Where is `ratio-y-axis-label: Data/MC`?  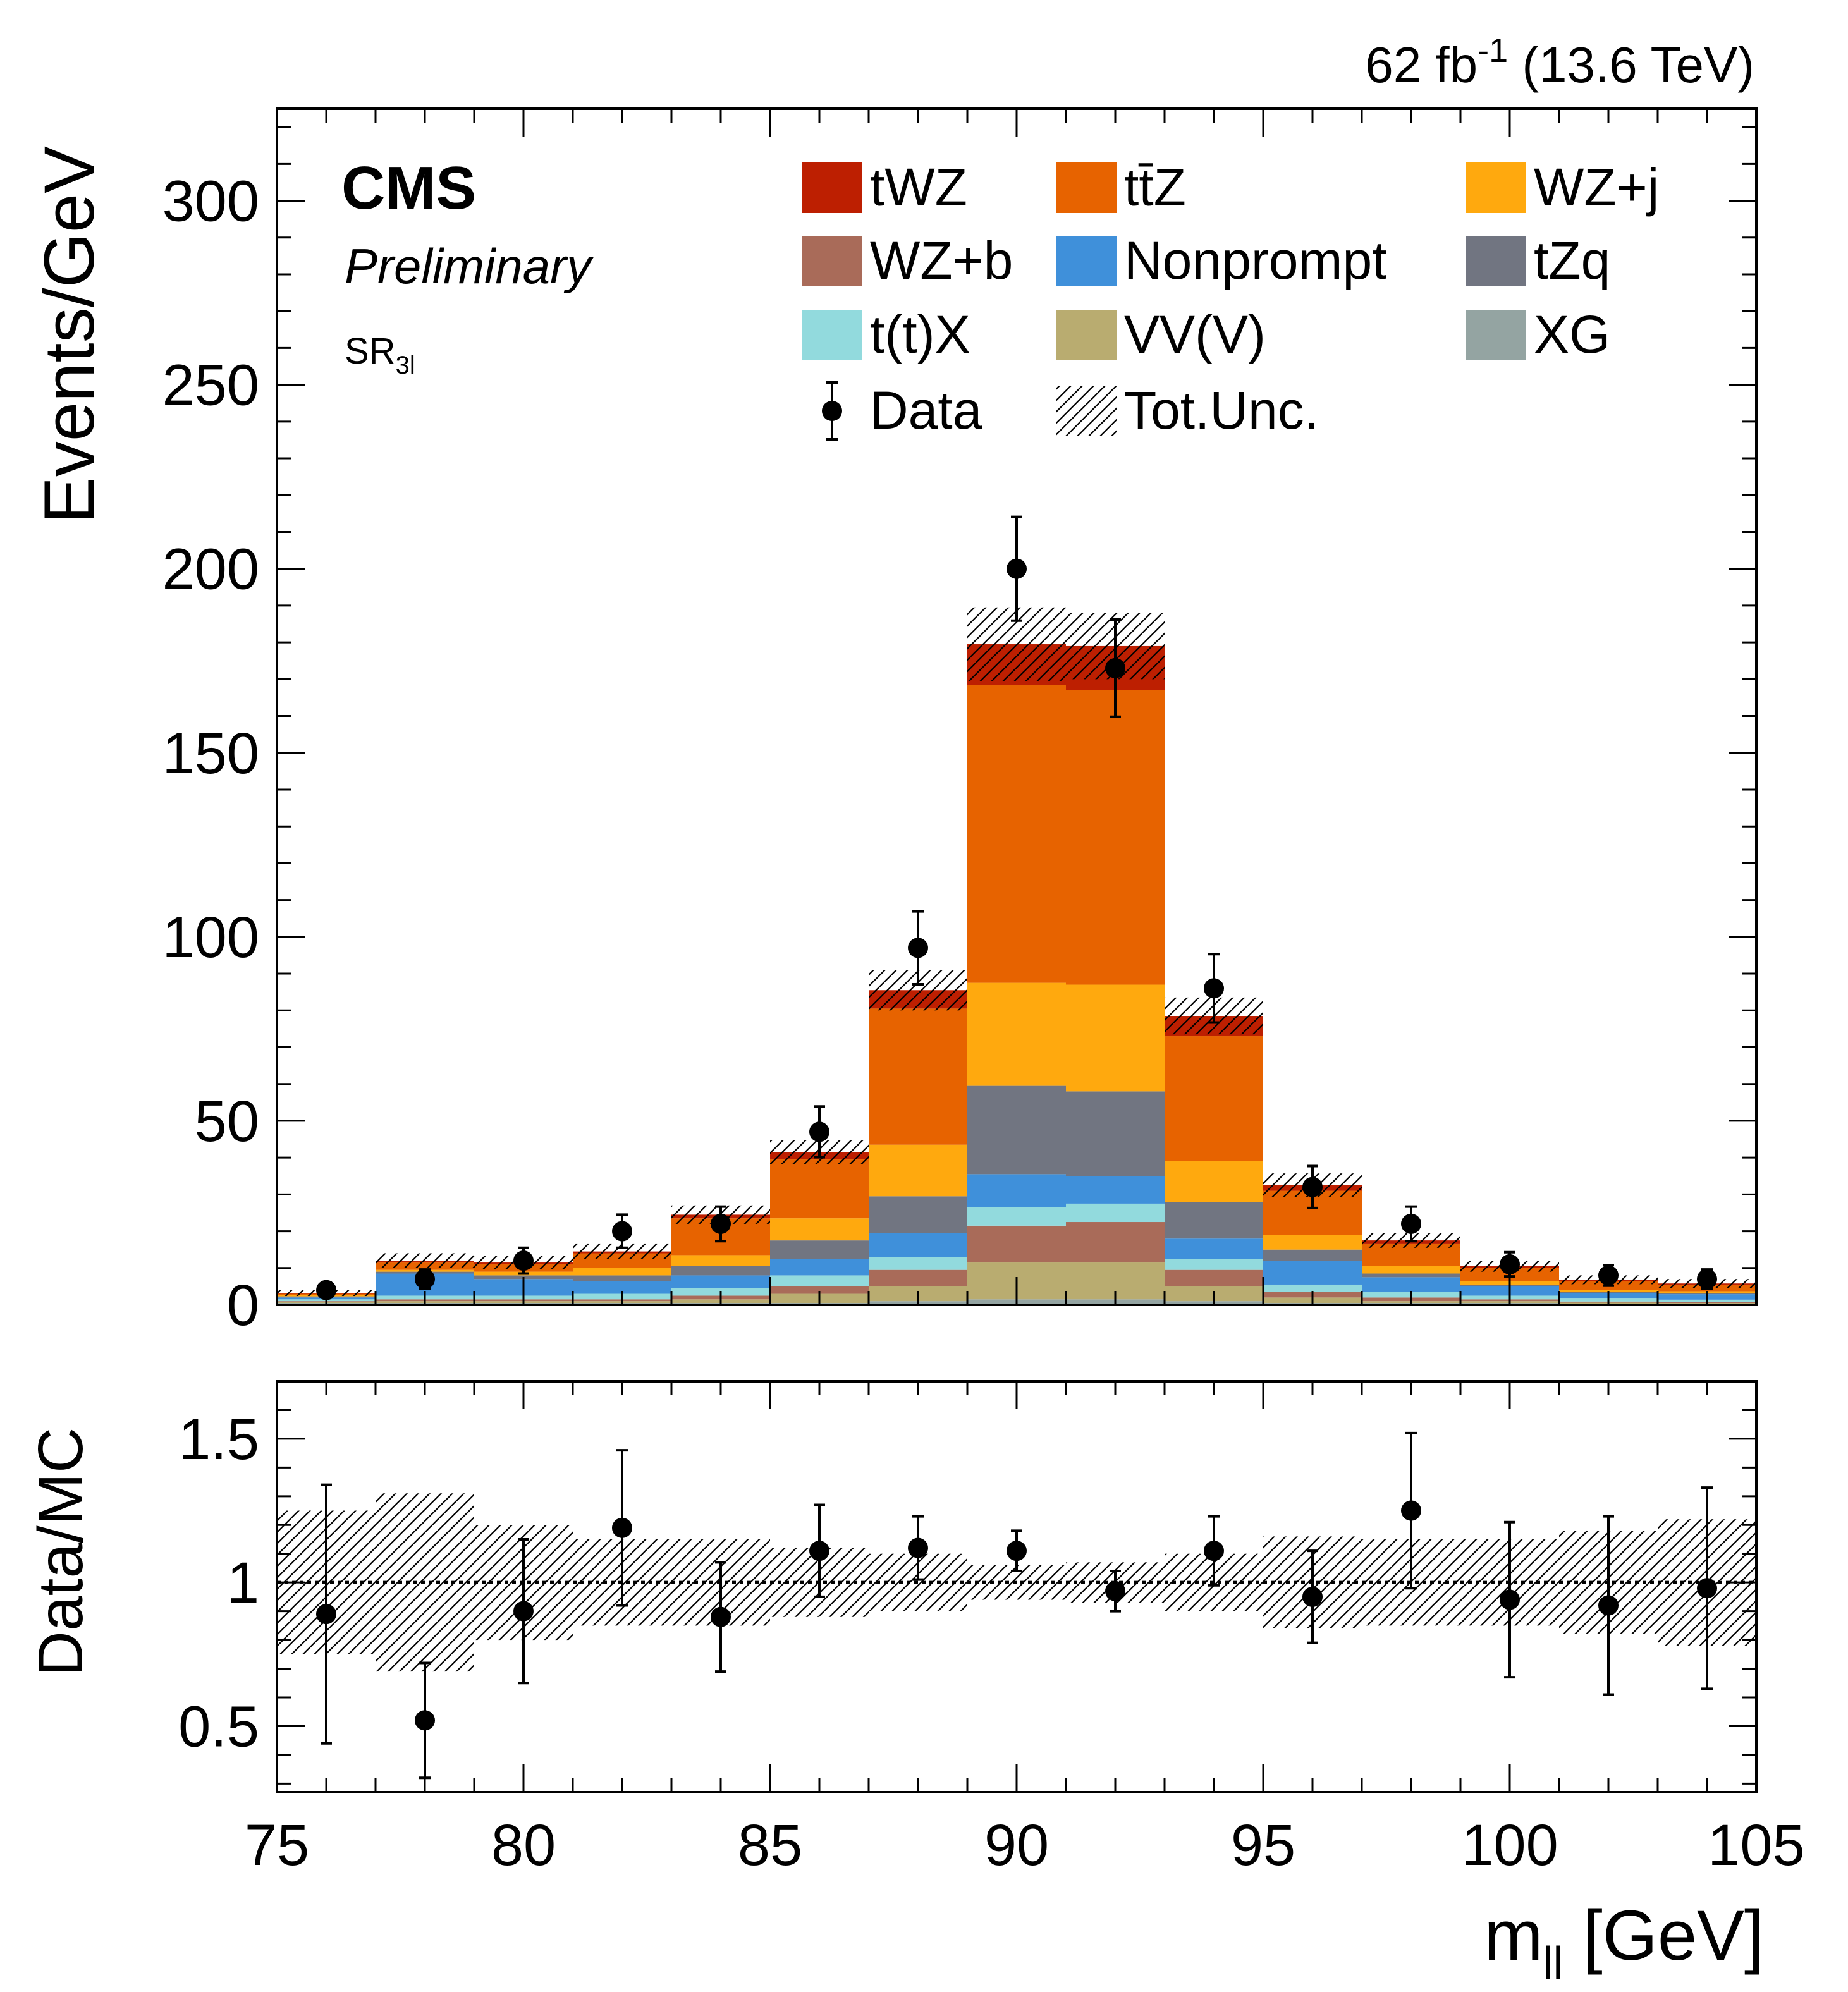
ratio-y-axis-label: Data/MC is located at coordinates (60, 1552).